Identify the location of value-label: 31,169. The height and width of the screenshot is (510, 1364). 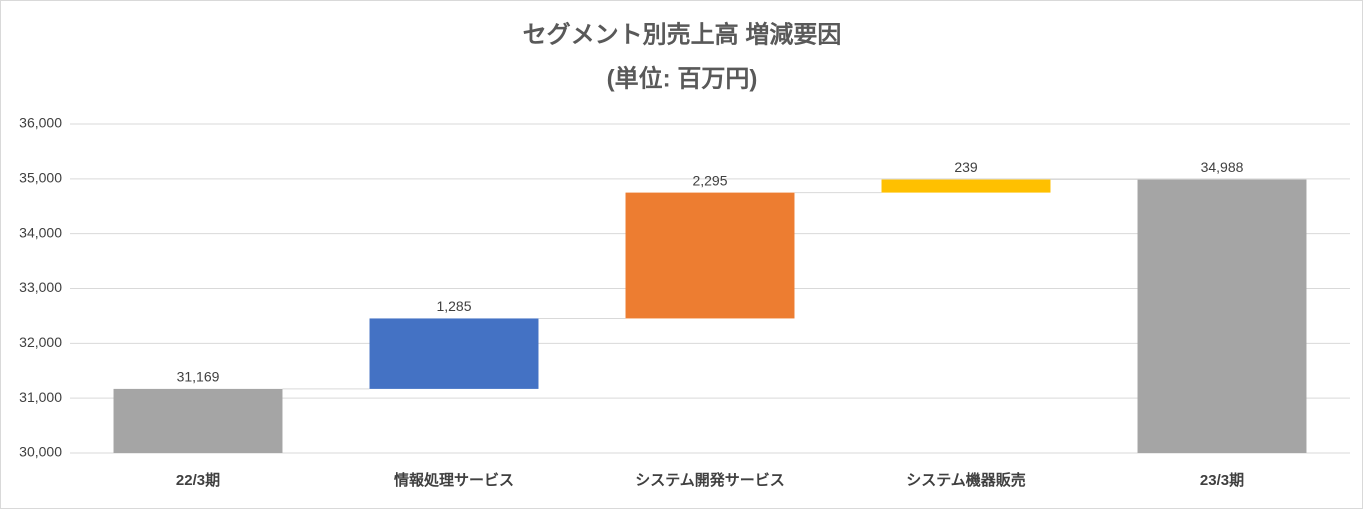
(198, 377).